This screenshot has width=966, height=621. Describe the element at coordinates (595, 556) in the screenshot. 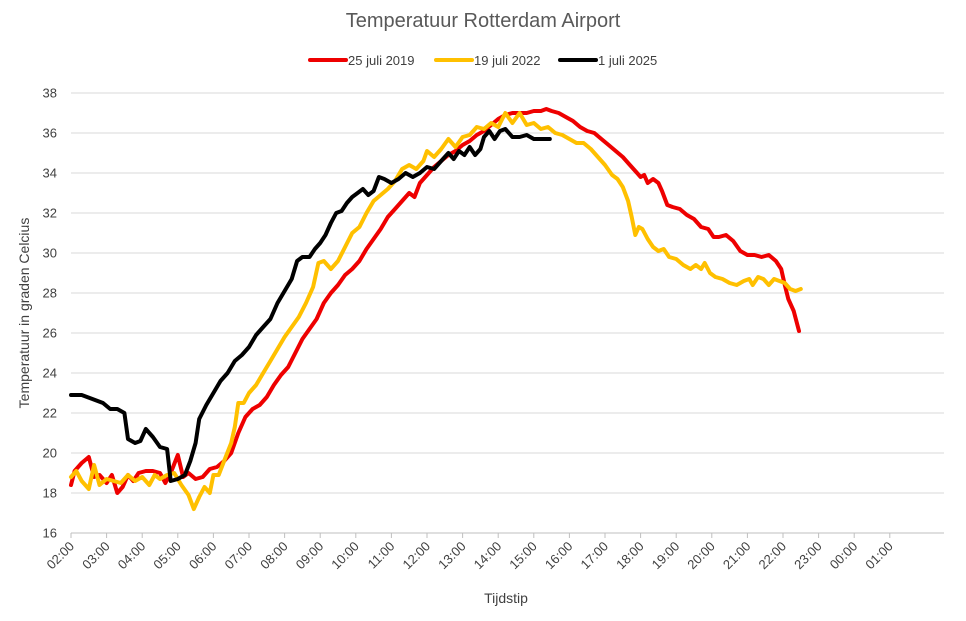

I see `x-tick-label: 17:00` at that location.